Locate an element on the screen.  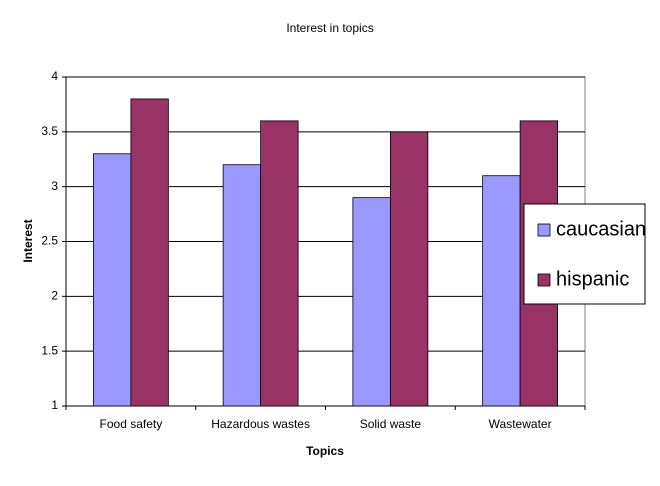
y-axis-title: Interest is located at coordinates (28, 240).